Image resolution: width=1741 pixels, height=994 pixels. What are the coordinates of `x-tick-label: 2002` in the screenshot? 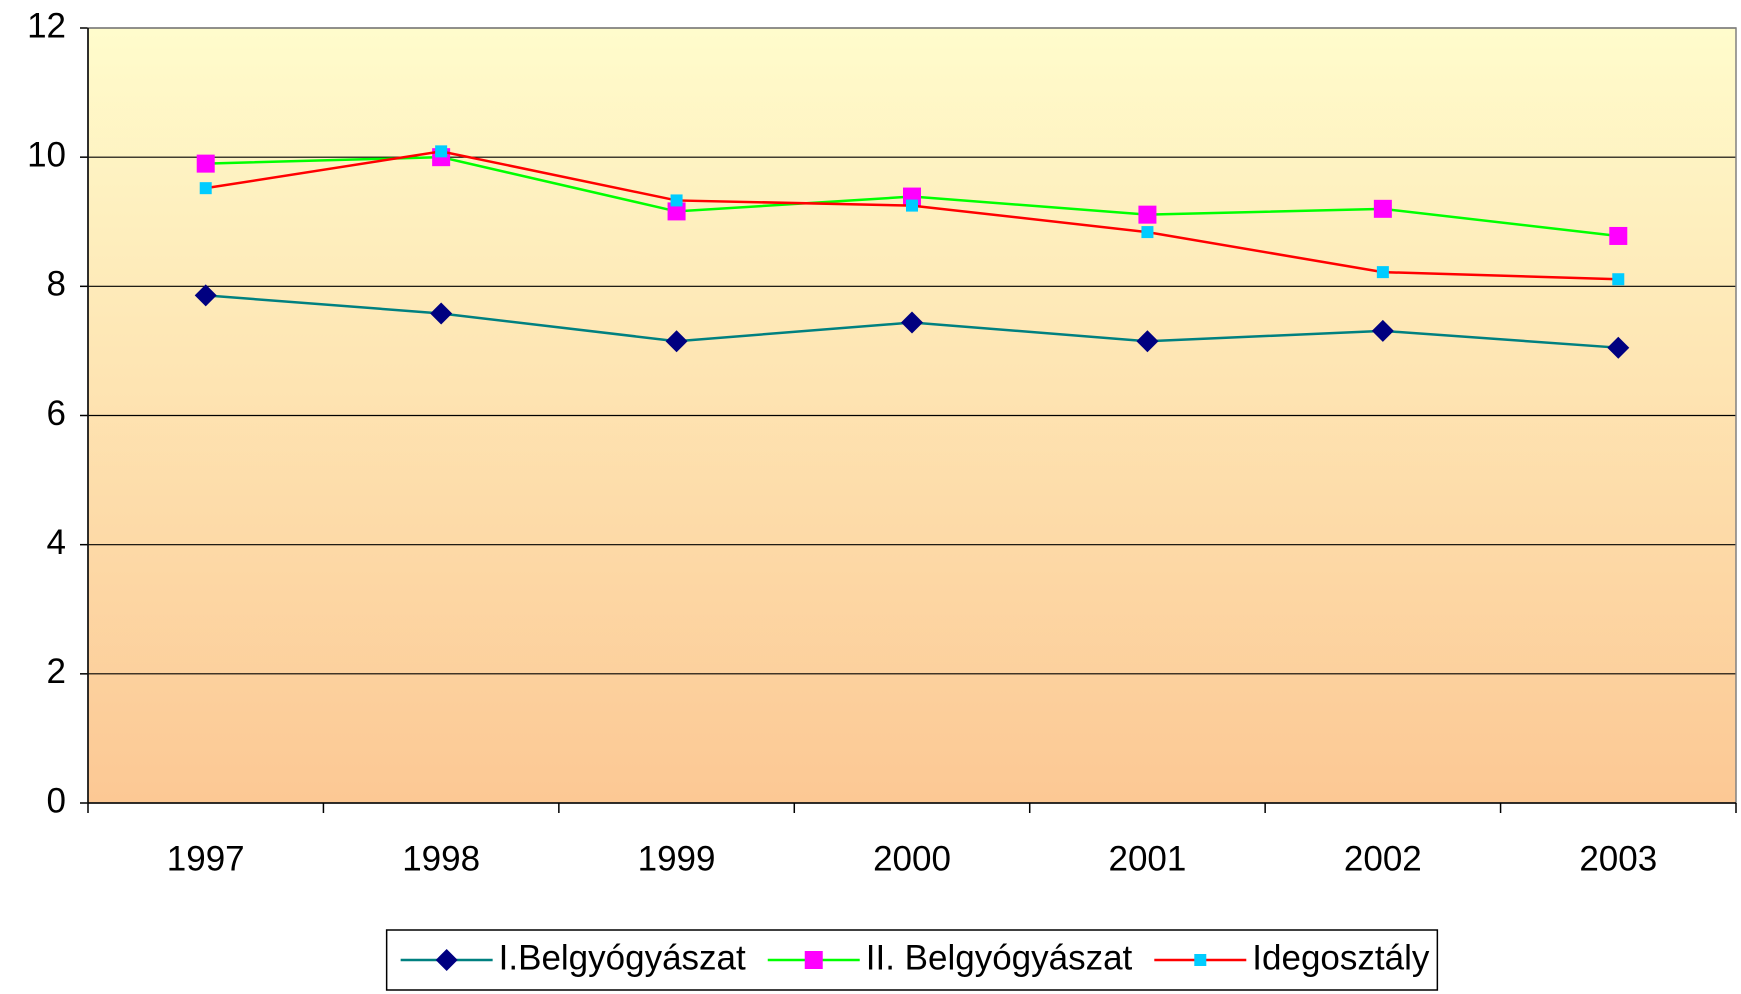 It's located at (1383, 858).